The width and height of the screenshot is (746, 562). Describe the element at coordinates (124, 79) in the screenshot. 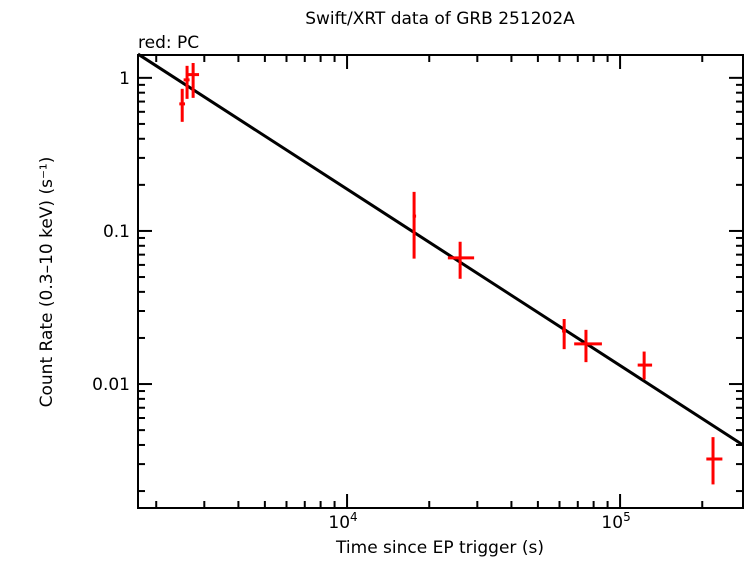

I see `y-tick-label: 1` at that location.